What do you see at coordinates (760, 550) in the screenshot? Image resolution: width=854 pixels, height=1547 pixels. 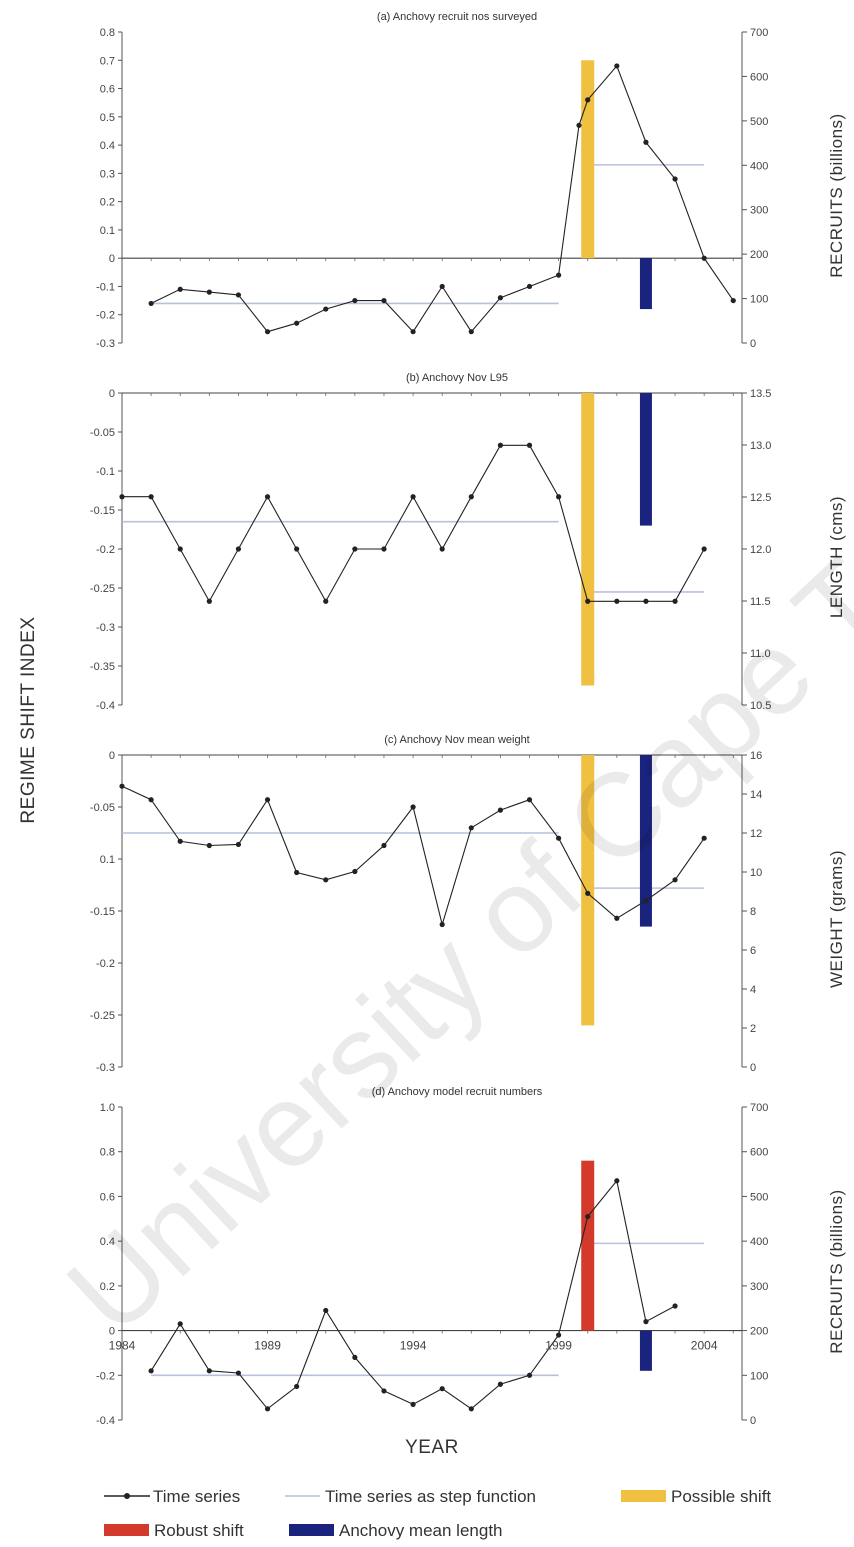 I see `right-tick-label: 12.0` at bounding box center [760, 550].